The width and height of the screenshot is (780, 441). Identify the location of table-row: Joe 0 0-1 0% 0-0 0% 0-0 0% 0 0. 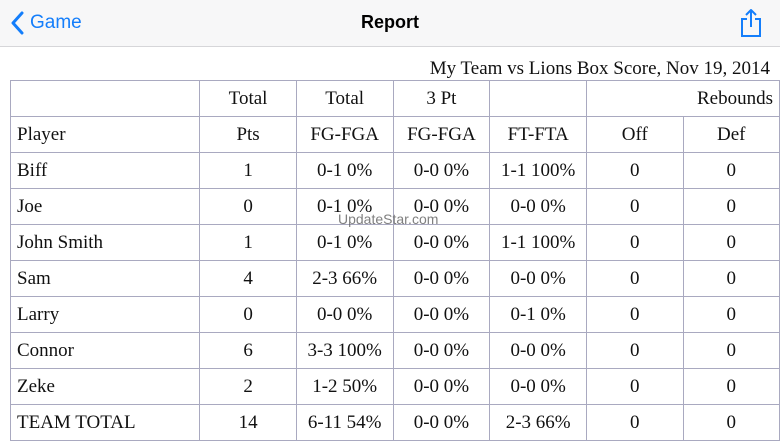
(394, 206).